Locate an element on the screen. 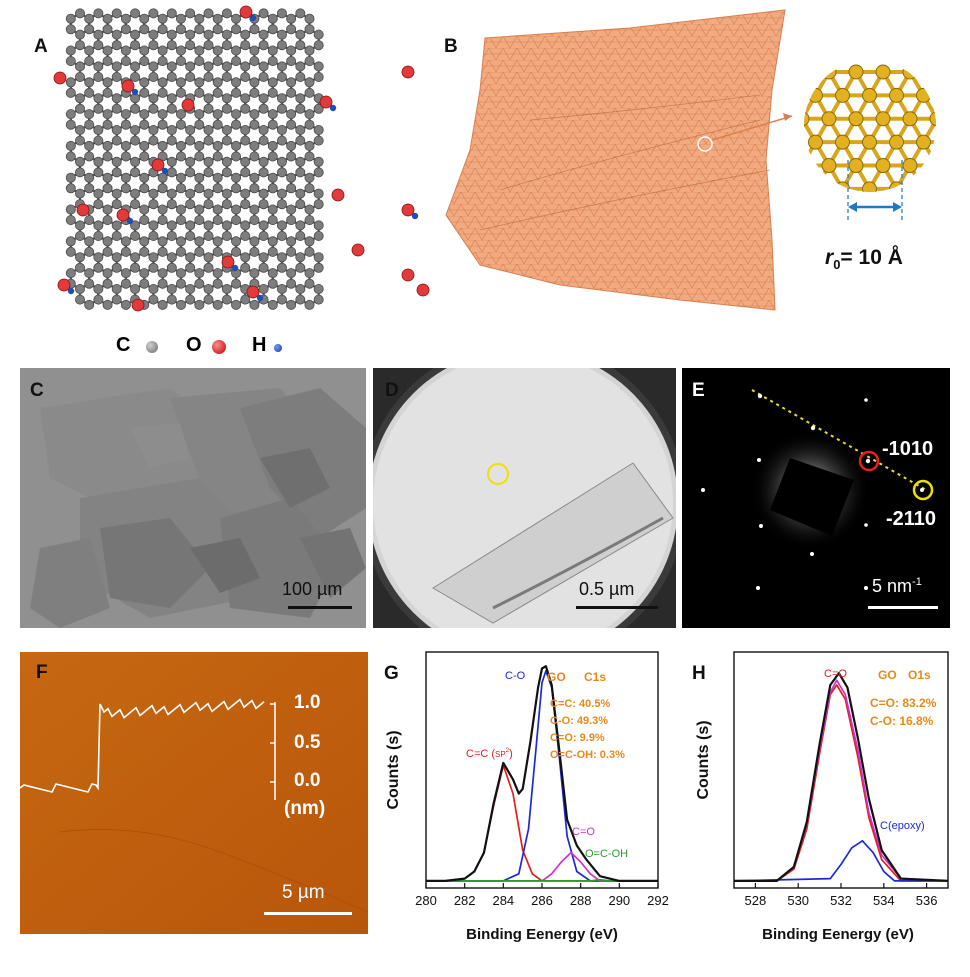 The height and width of the screenshot is (977, 970). panel-e-label: E is located at coordinates (698, 390).